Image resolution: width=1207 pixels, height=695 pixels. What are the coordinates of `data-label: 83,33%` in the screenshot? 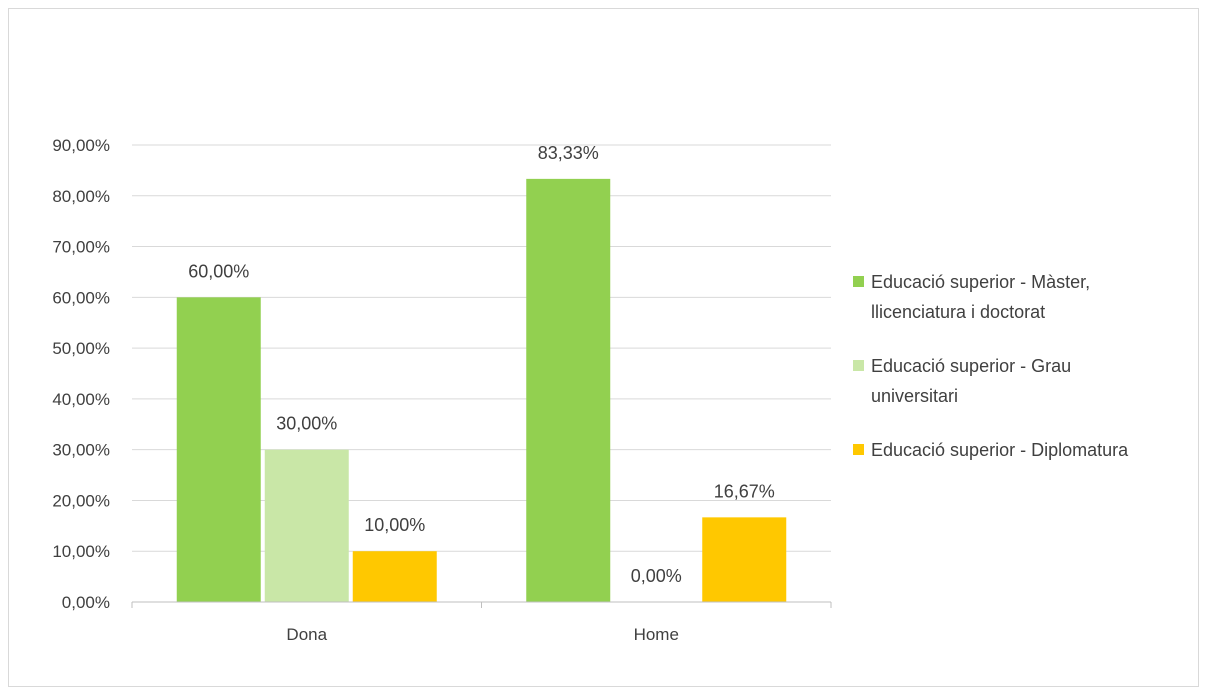 It's located at (568, 153).